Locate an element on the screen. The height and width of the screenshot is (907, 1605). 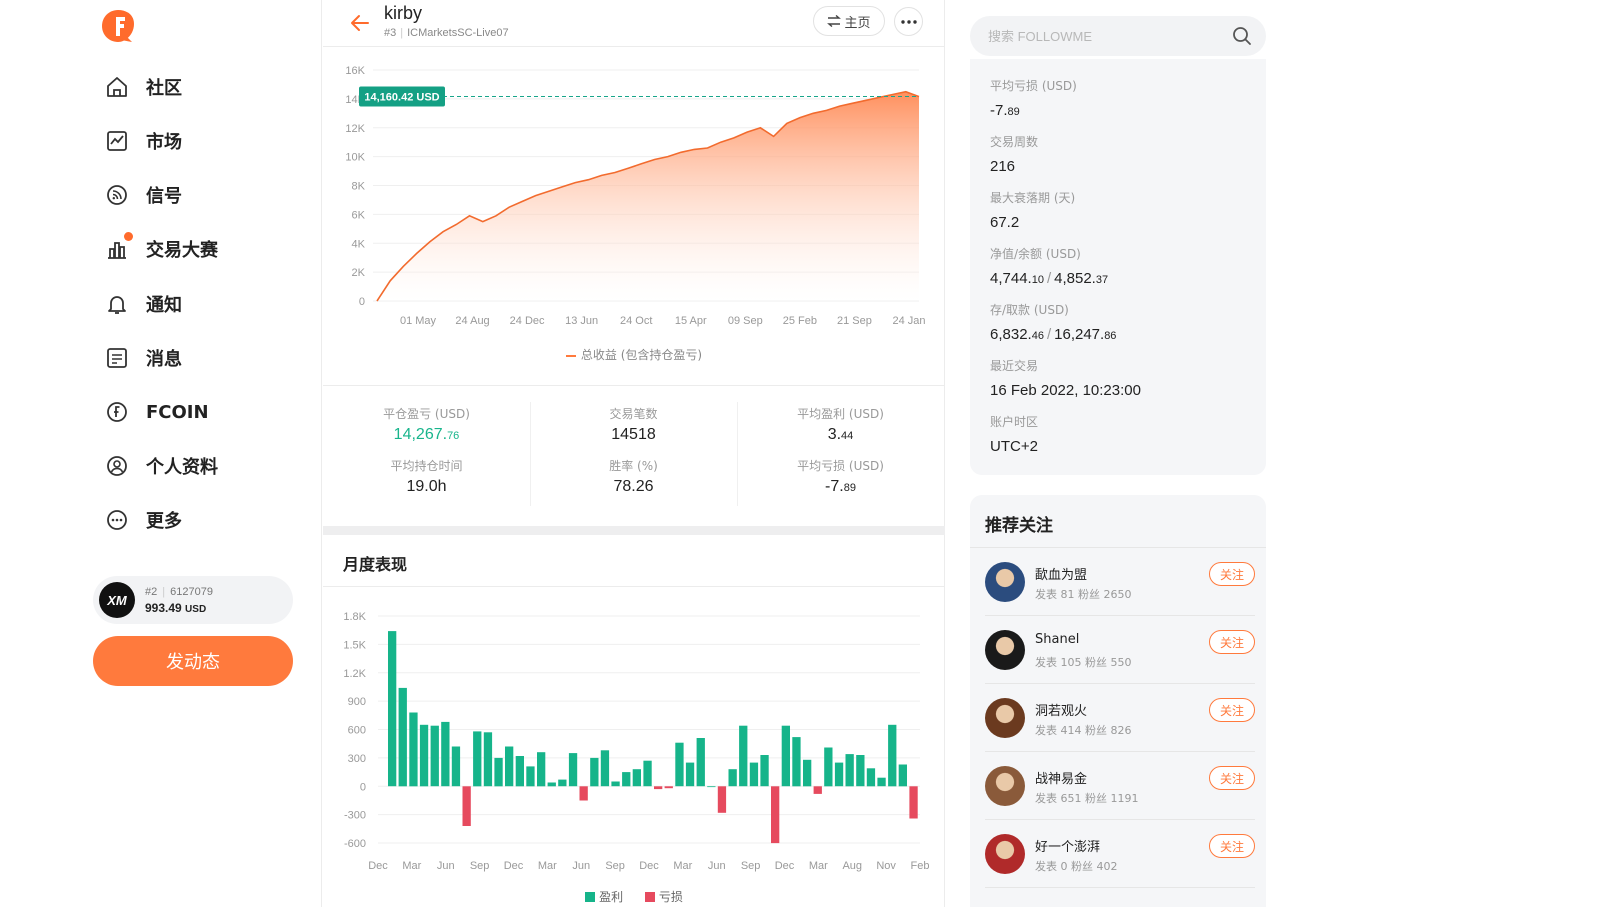
recommend-item: 歃血为盟发表 81 粉丝 2650 关注 is located at coordinates (1120, 582).